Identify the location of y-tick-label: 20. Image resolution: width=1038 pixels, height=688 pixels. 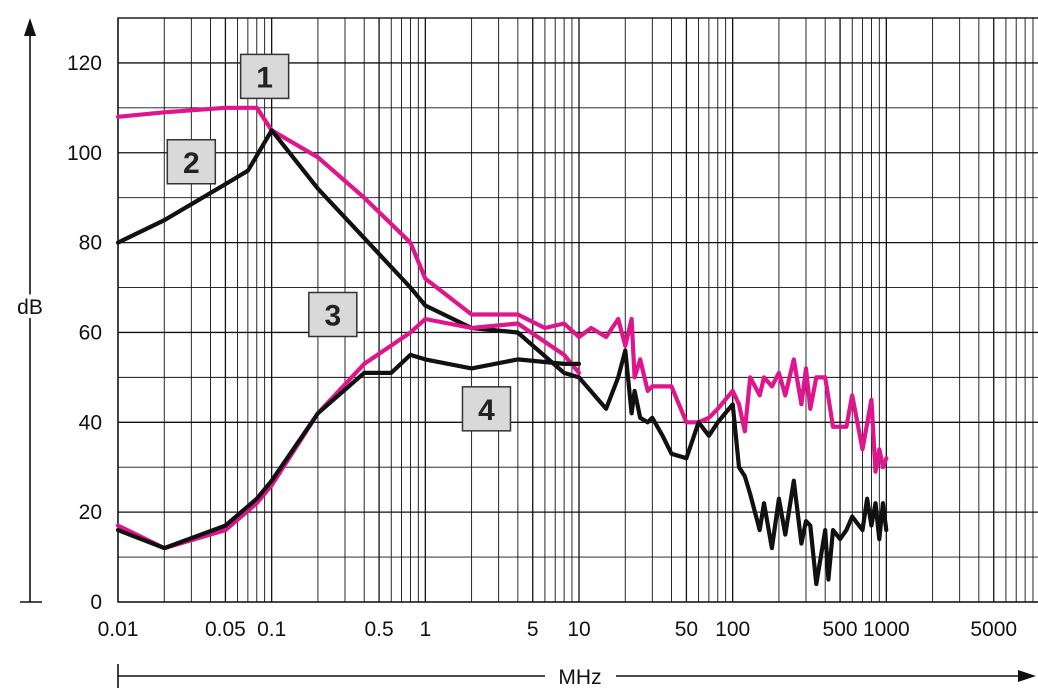
(90, 512).